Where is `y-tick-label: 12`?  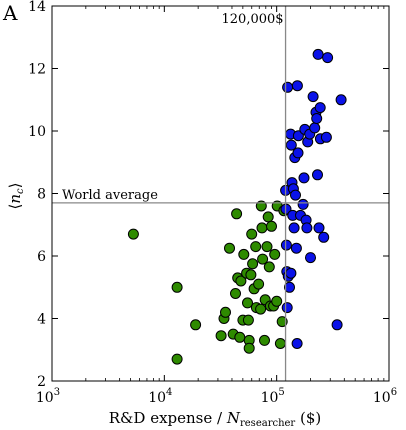
y-tick-label: 12 is located at coordinates (37, 70).